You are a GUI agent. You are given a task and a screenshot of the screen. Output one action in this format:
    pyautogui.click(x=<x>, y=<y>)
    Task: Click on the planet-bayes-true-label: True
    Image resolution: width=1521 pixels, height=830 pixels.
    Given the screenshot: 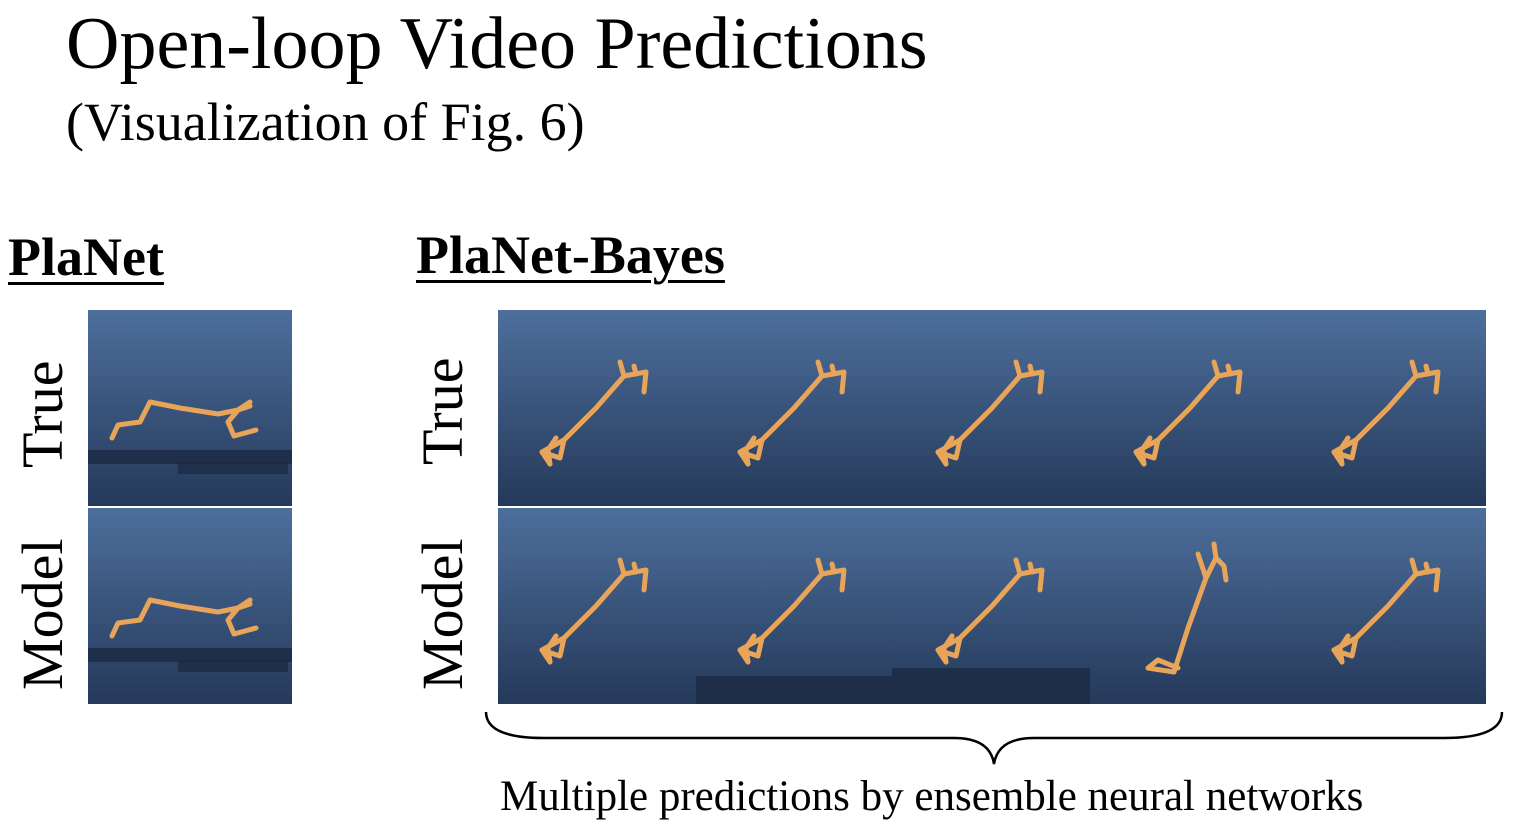 What is the action you would take?
    pyautogui.click(x=442, y=411)
    